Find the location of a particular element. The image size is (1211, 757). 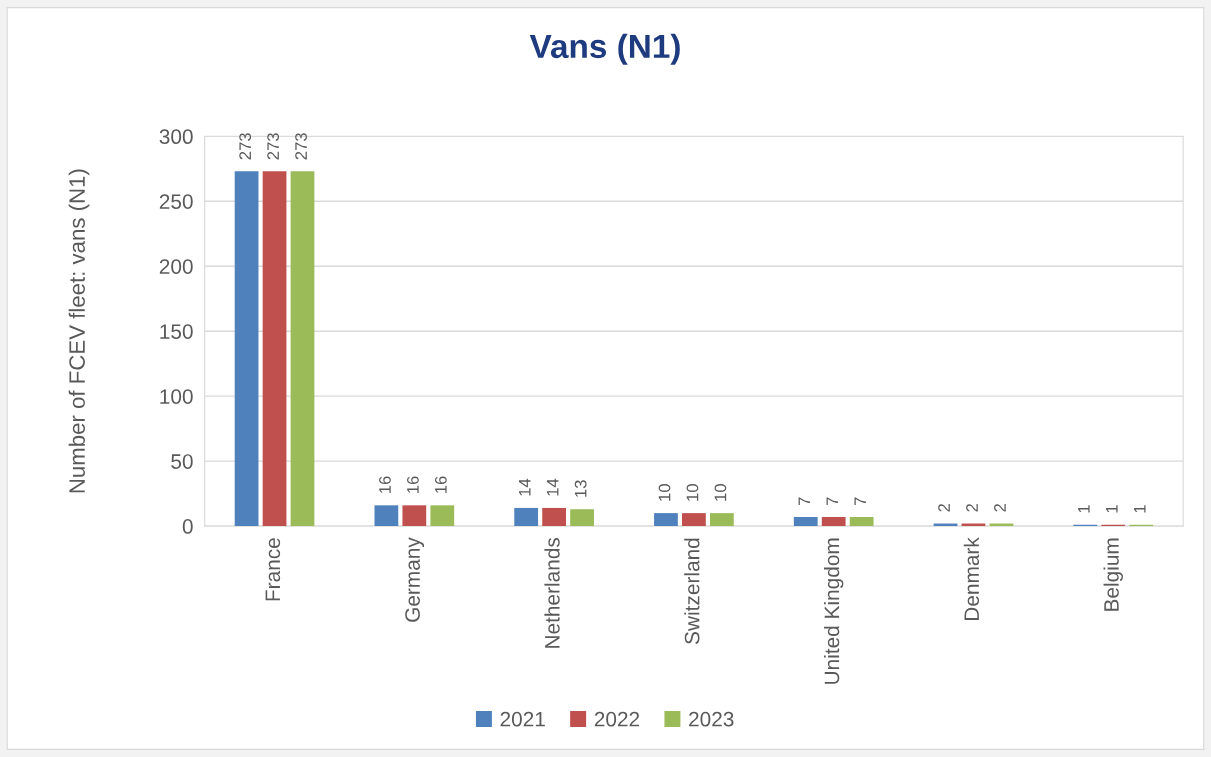

data-label: 13 is located at coordinates (580, 488).